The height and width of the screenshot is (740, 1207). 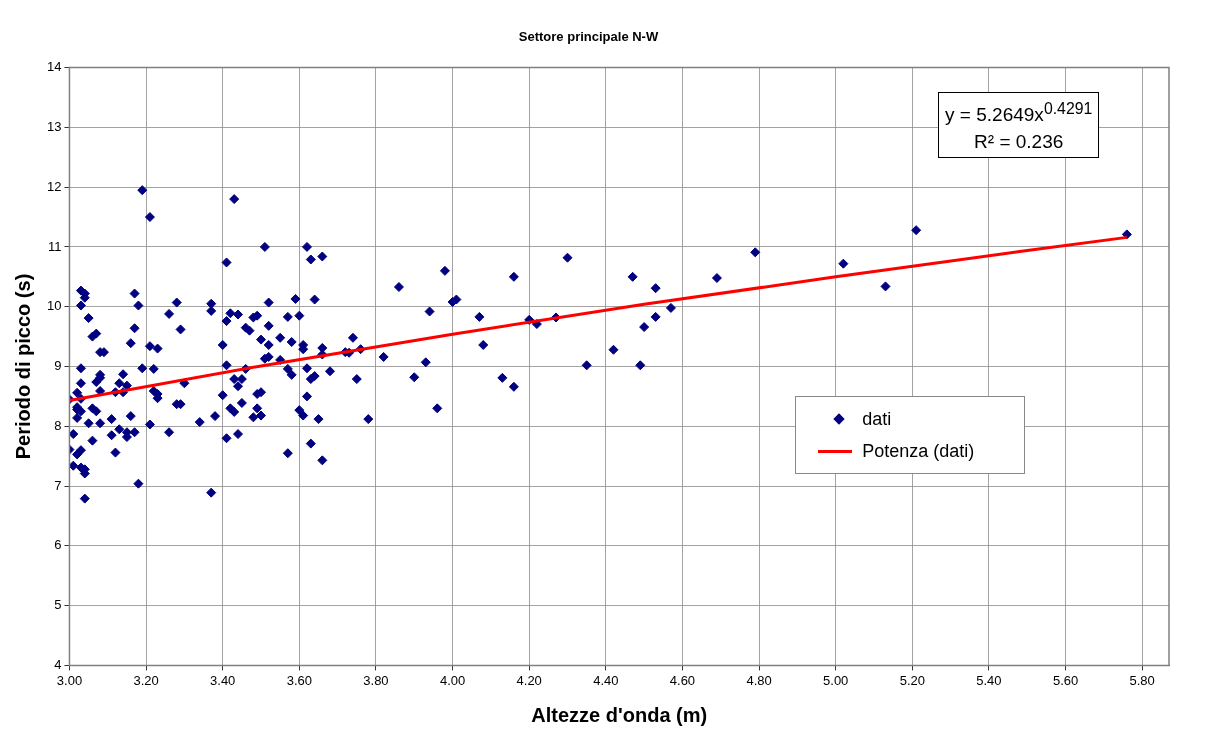 What do you see at coordinates (912, 680) in the screenshot?
I see `x-tick-label: 5.20` at bounding box center [912, 680].